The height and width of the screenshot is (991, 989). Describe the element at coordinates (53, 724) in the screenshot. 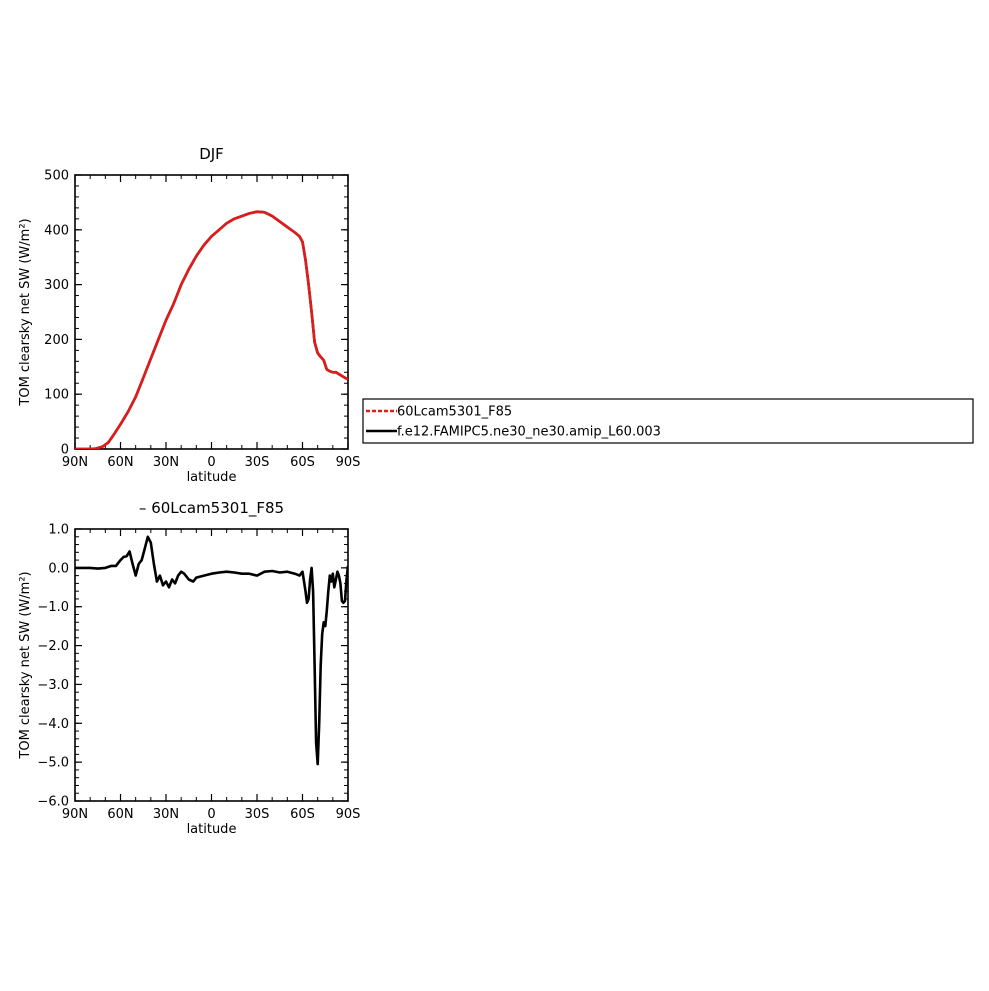

I see `y-tick-label: −4.0` at that location.